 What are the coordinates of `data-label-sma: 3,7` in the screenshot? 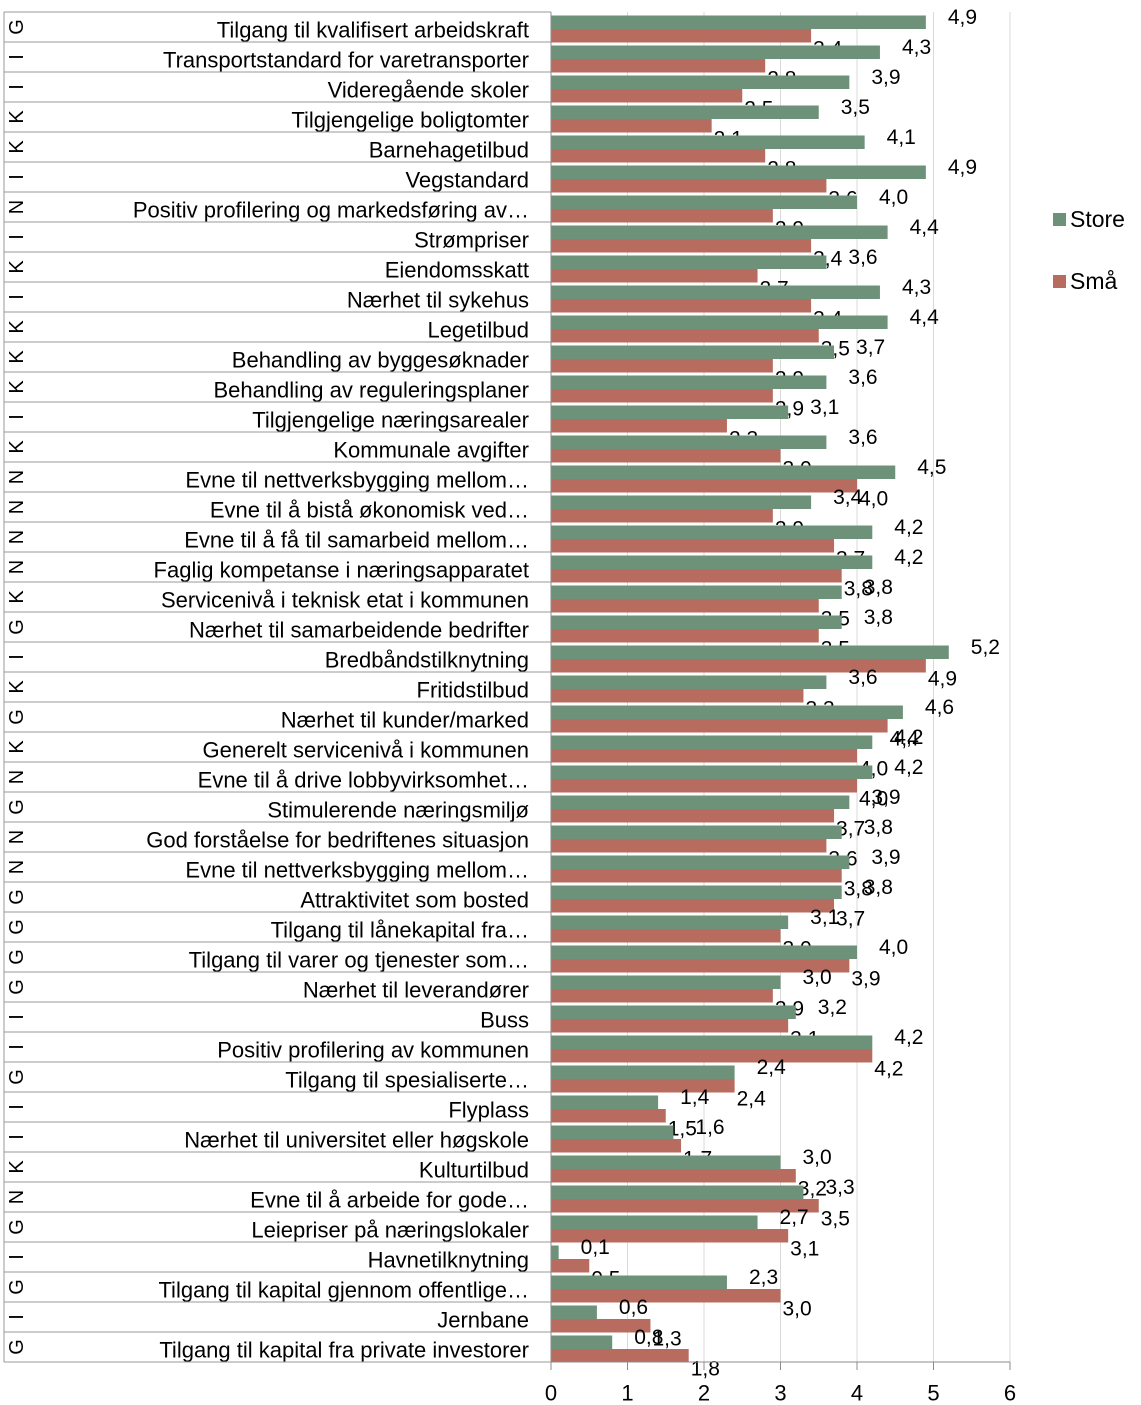 It's located at (850, 919).